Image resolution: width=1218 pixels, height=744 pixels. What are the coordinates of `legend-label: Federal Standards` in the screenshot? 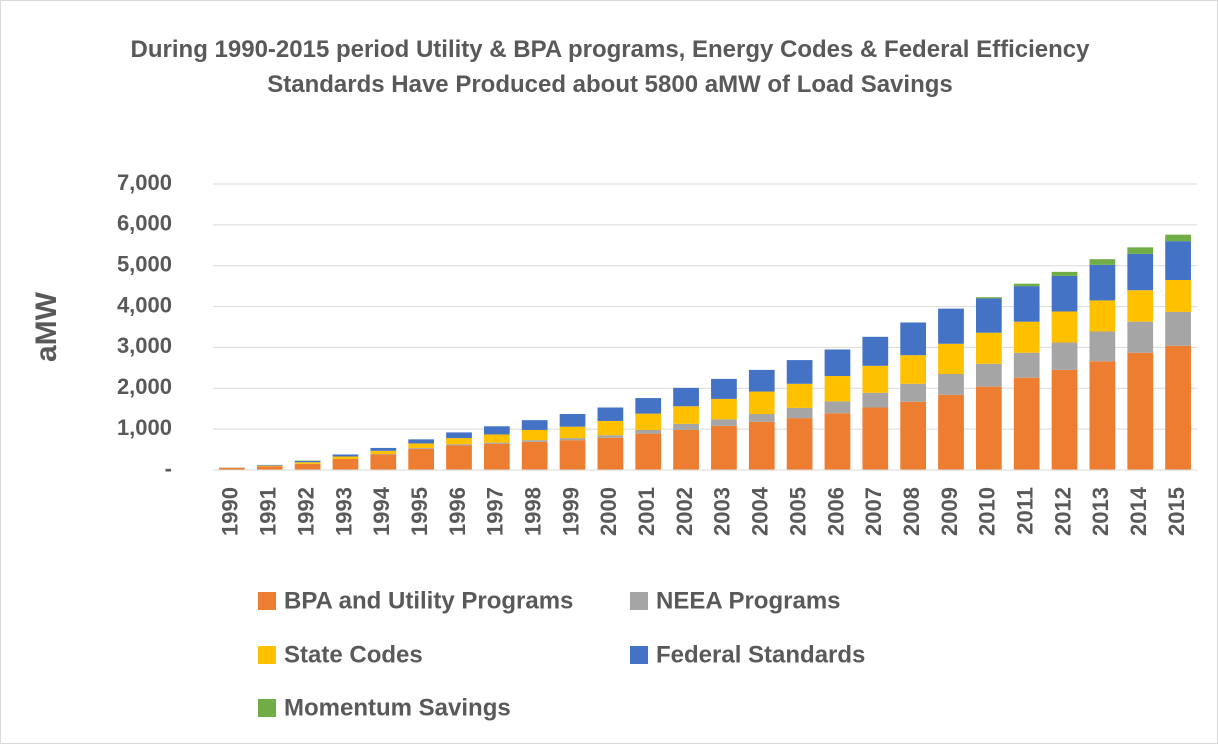 It's located at (760, 654).